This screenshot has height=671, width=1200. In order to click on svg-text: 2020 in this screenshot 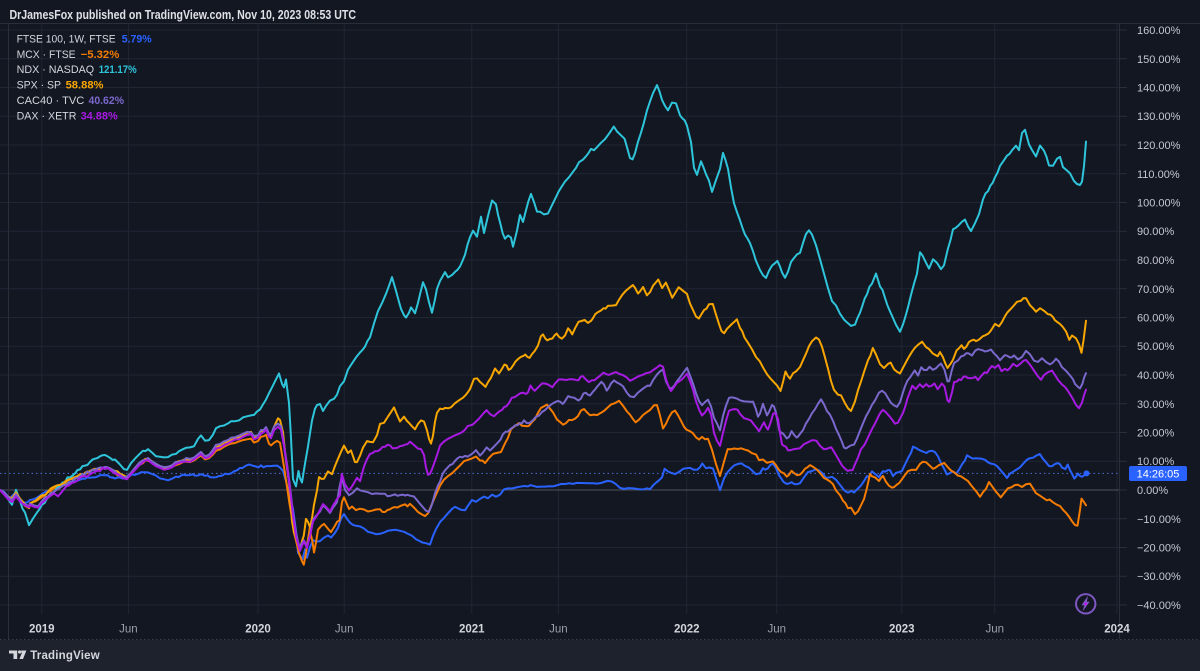, I will do `click(258, 630)`.